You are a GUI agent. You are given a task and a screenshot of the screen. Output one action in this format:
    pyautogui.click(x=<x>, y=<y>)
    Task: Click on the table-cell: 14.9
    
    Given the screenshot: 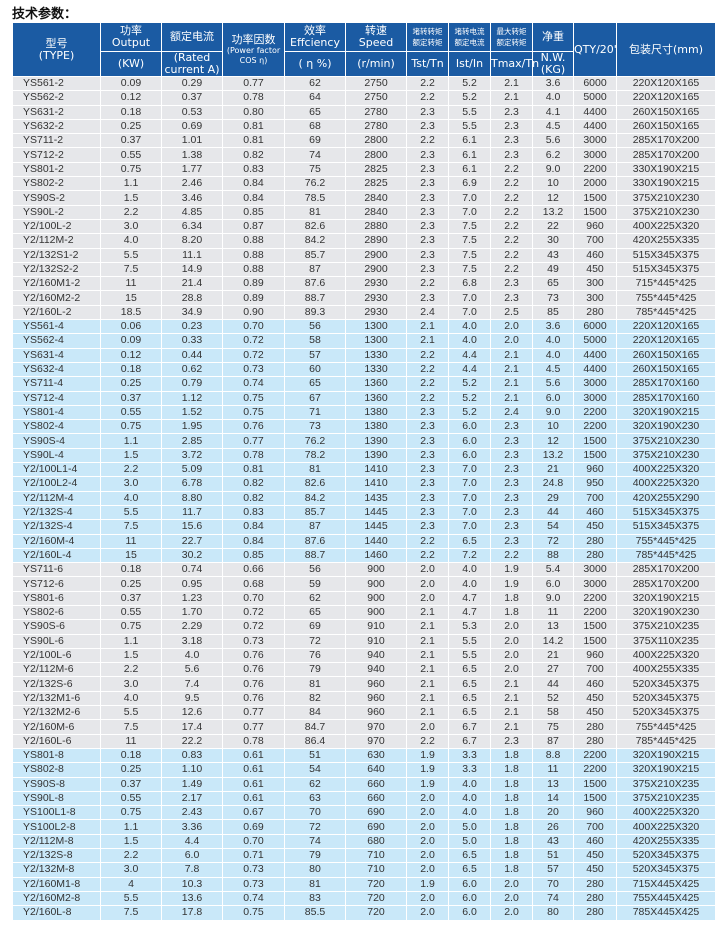 What is the action you would take?
    pyautogui.click(x=192, y=269)
    